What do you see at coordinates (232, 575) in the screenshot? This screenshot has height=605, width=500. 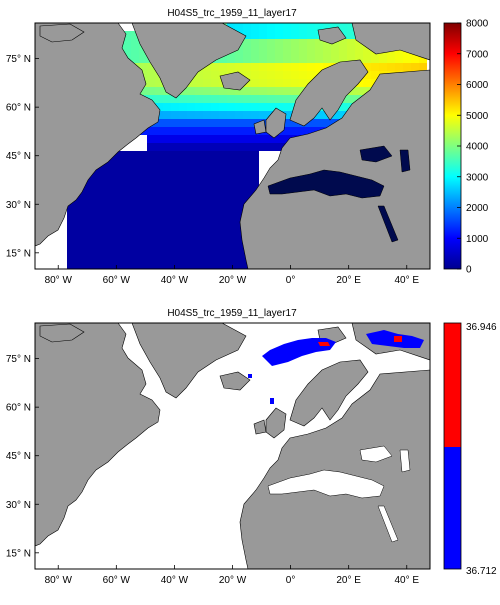 I see `bottom-lon-axis: 80° W 60° W 40° W 20° W 0° 20° E 40° E` at bounding box center [232, 575].